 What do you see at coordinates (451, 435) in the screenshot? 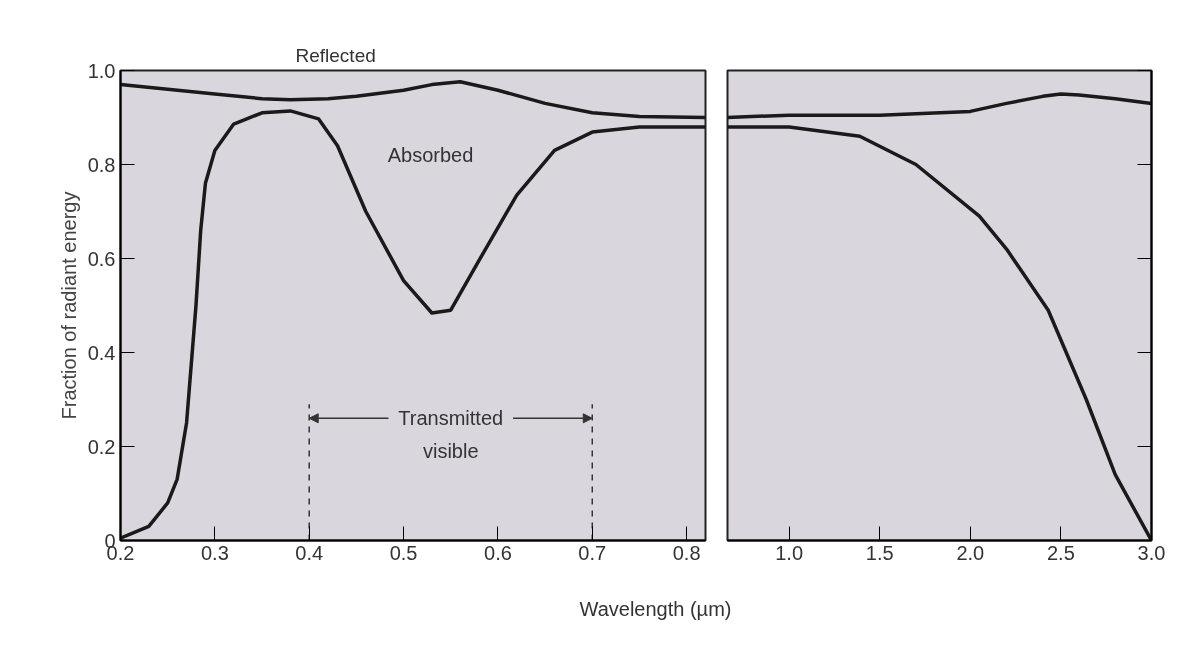
I see `annotation: Transmitted visible` at bounding box center [451, 435].